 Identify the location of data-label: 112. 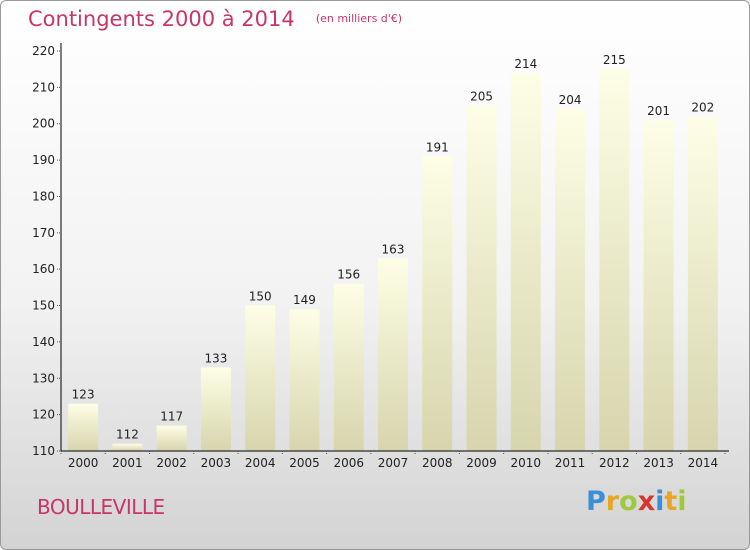
(127, 435).